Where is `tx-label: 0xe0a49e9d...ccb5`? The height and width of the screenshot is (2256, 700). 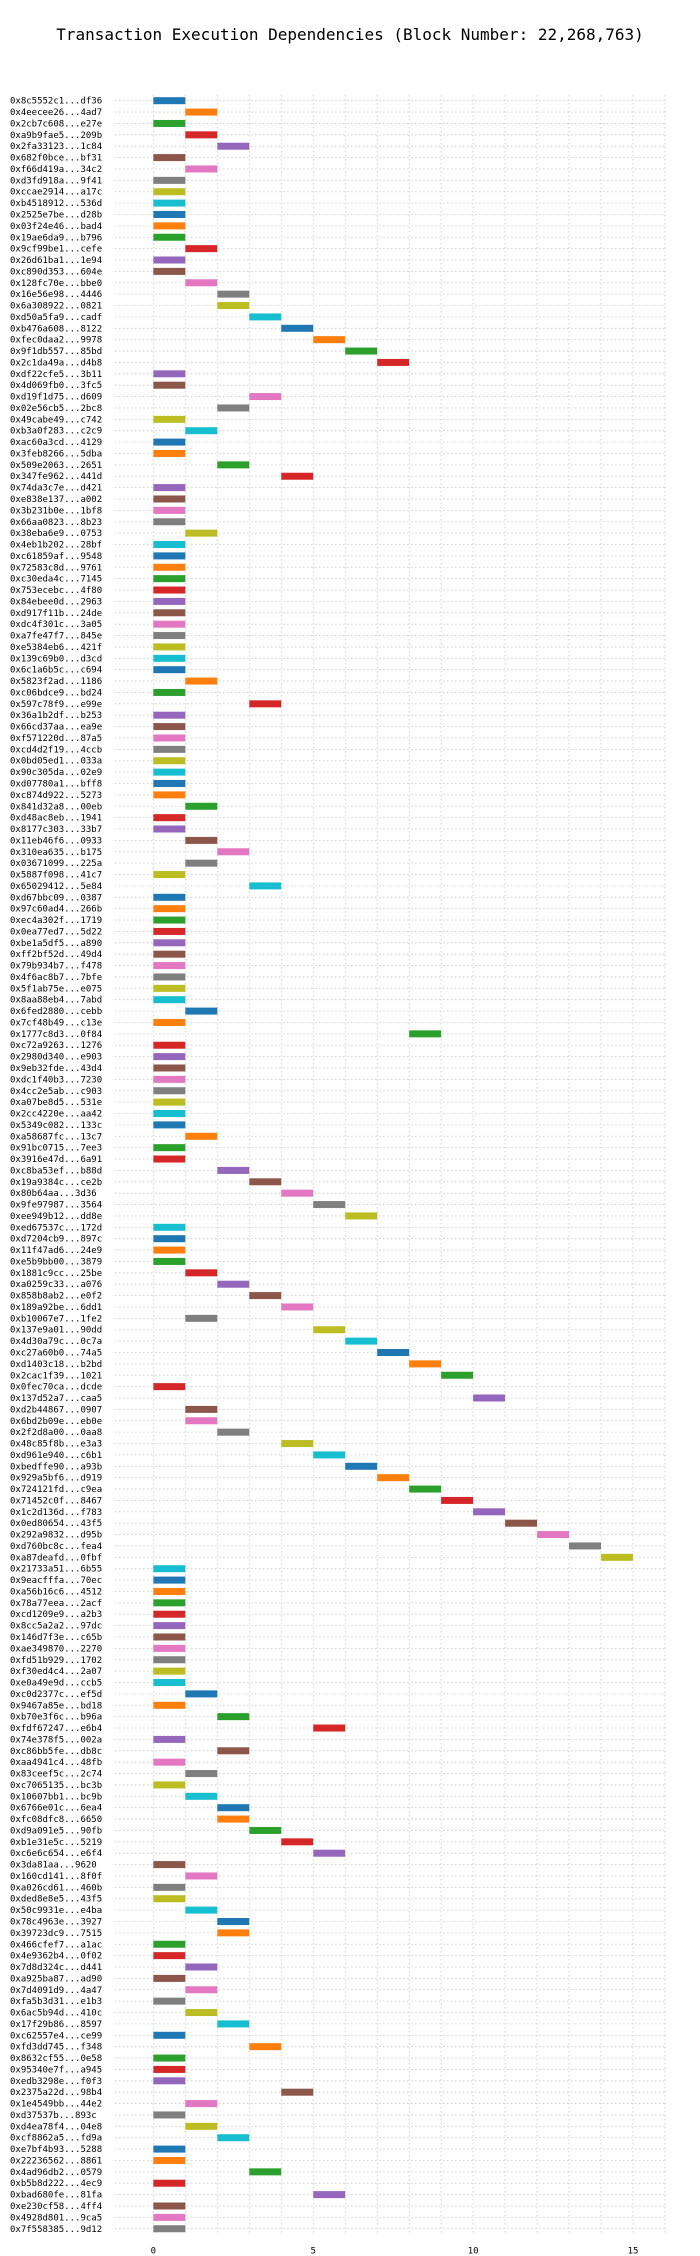 tx-label: 0xe0a49e9d...ccb5 is located at coordinates (56, 1684).